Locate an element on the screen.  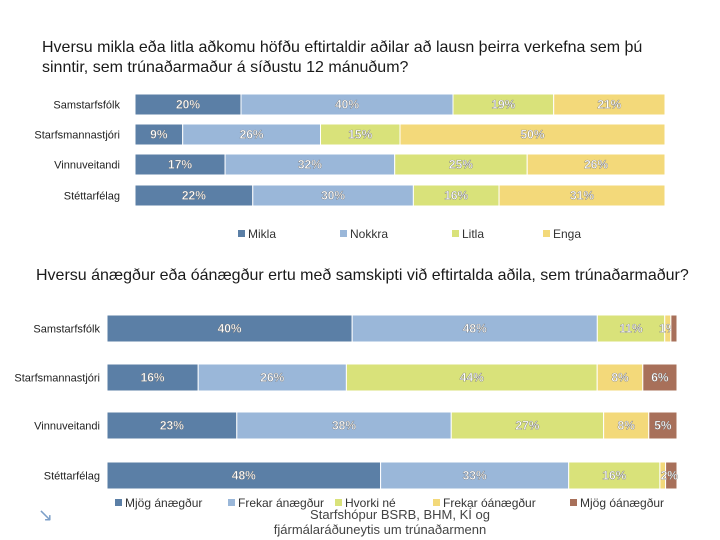
data-label-1-2-2: 26% is located at coordinates (252, 135).